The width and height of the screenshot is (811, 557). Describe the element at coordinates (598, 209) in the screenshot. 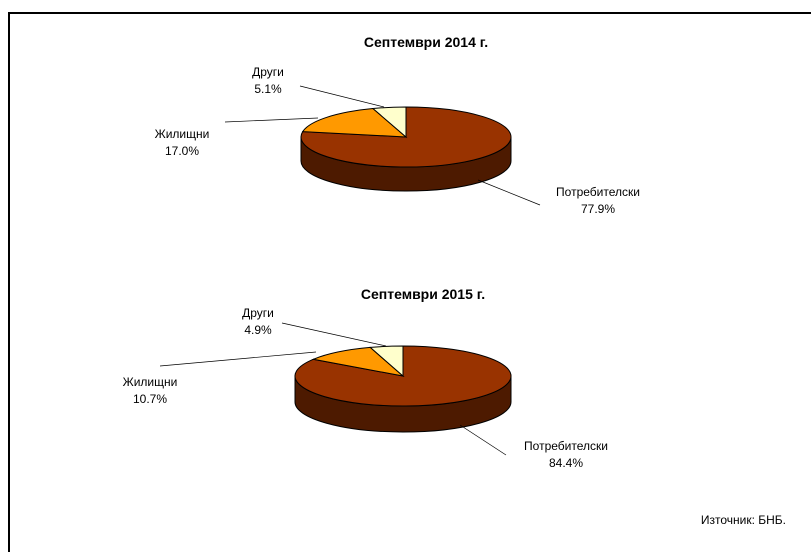

I see `slice-value: 77.9%` at that location.